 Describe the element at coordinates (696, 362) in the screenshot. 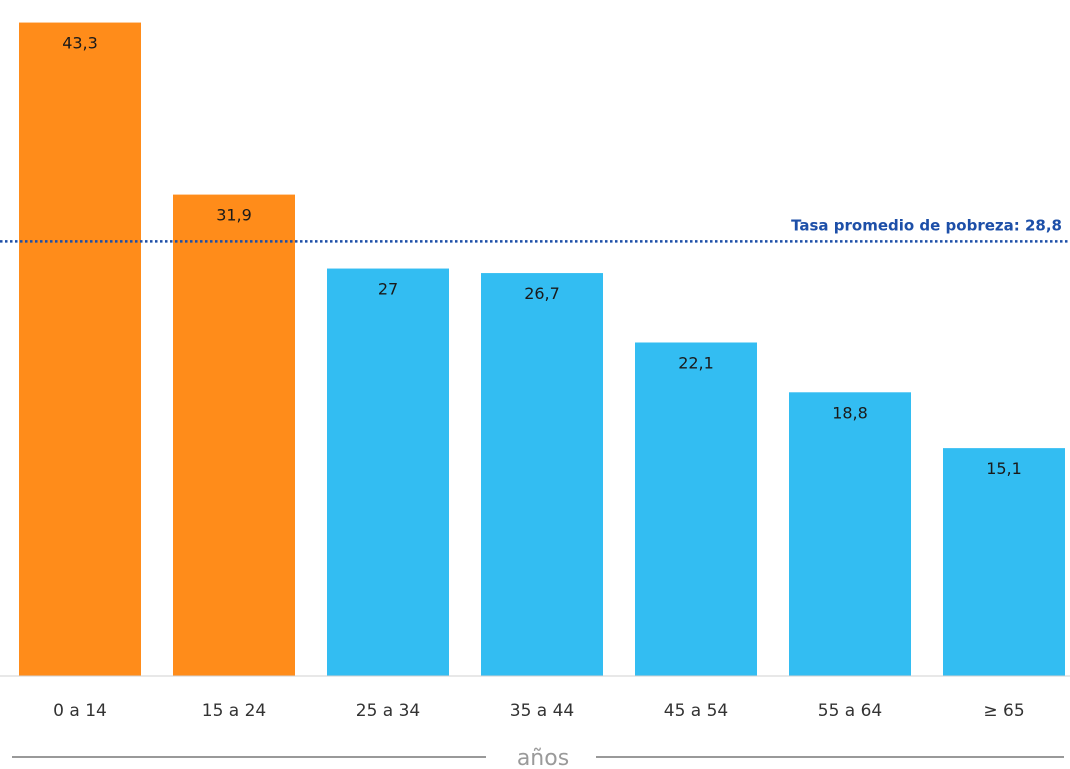

I see `bar-value-label-4: 22,1` at that location.